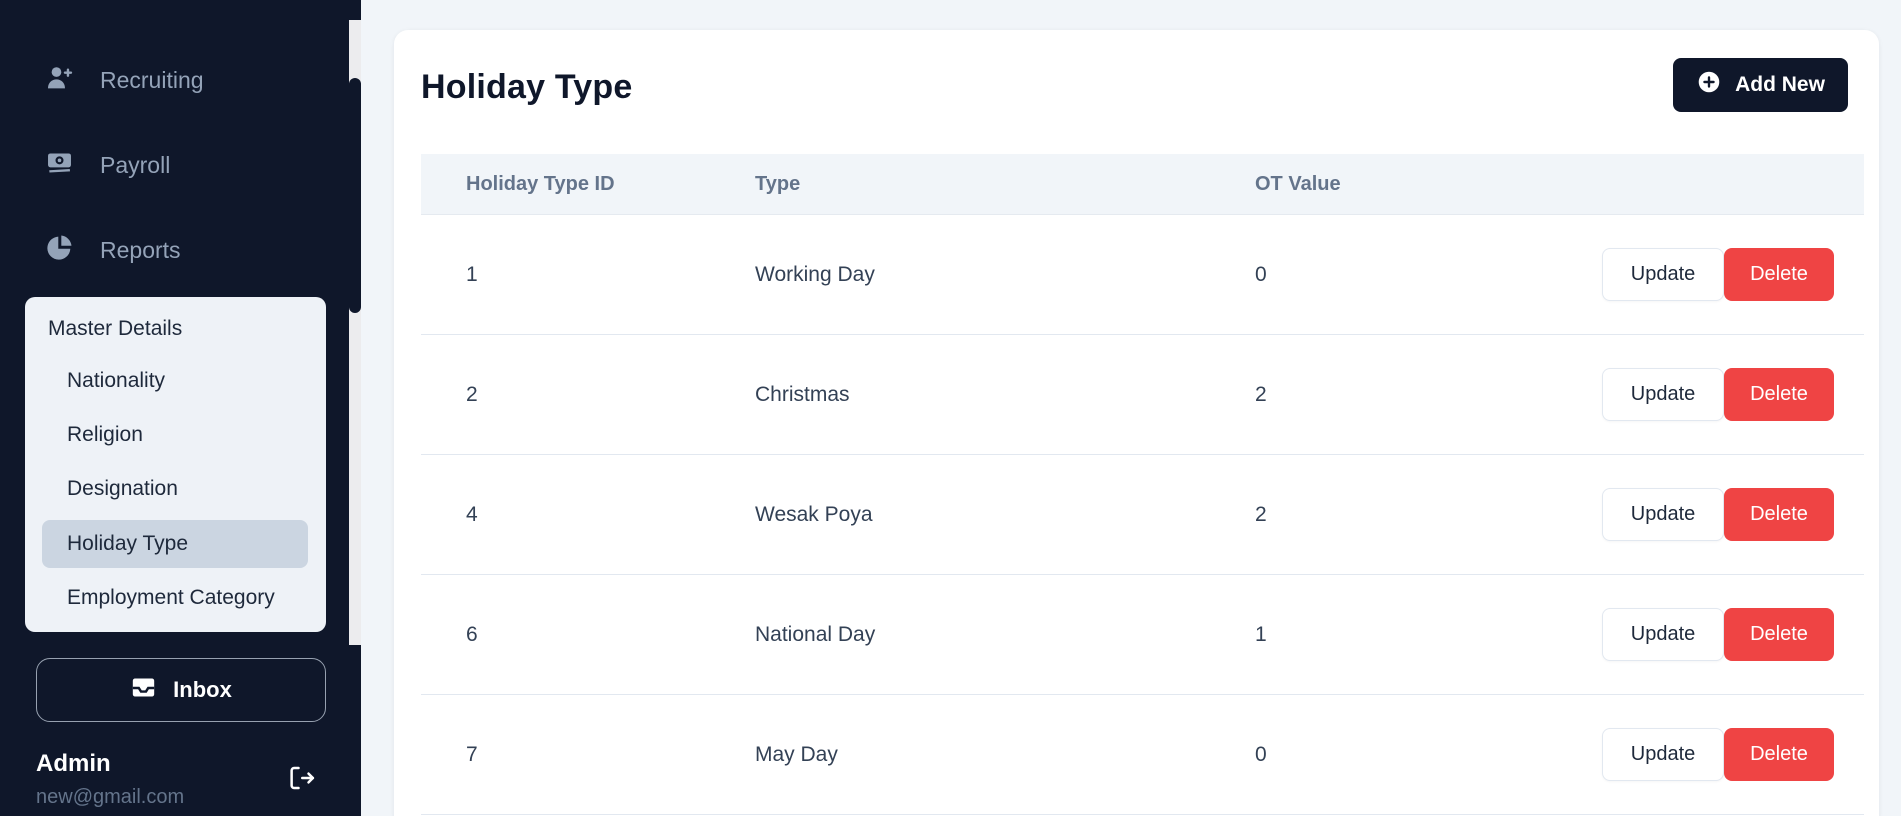 The image size is (1901, 816). I want to click on add-new-button: Add New, so click(1760, 85).